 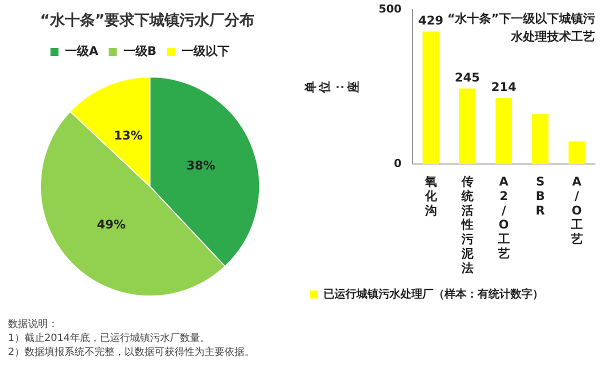 What do you see at coordinates (147, 19) in the screenshot?
I see `chart-title: “水十条”要求下城镇污水厂分布` at bounding box center [147, 19].